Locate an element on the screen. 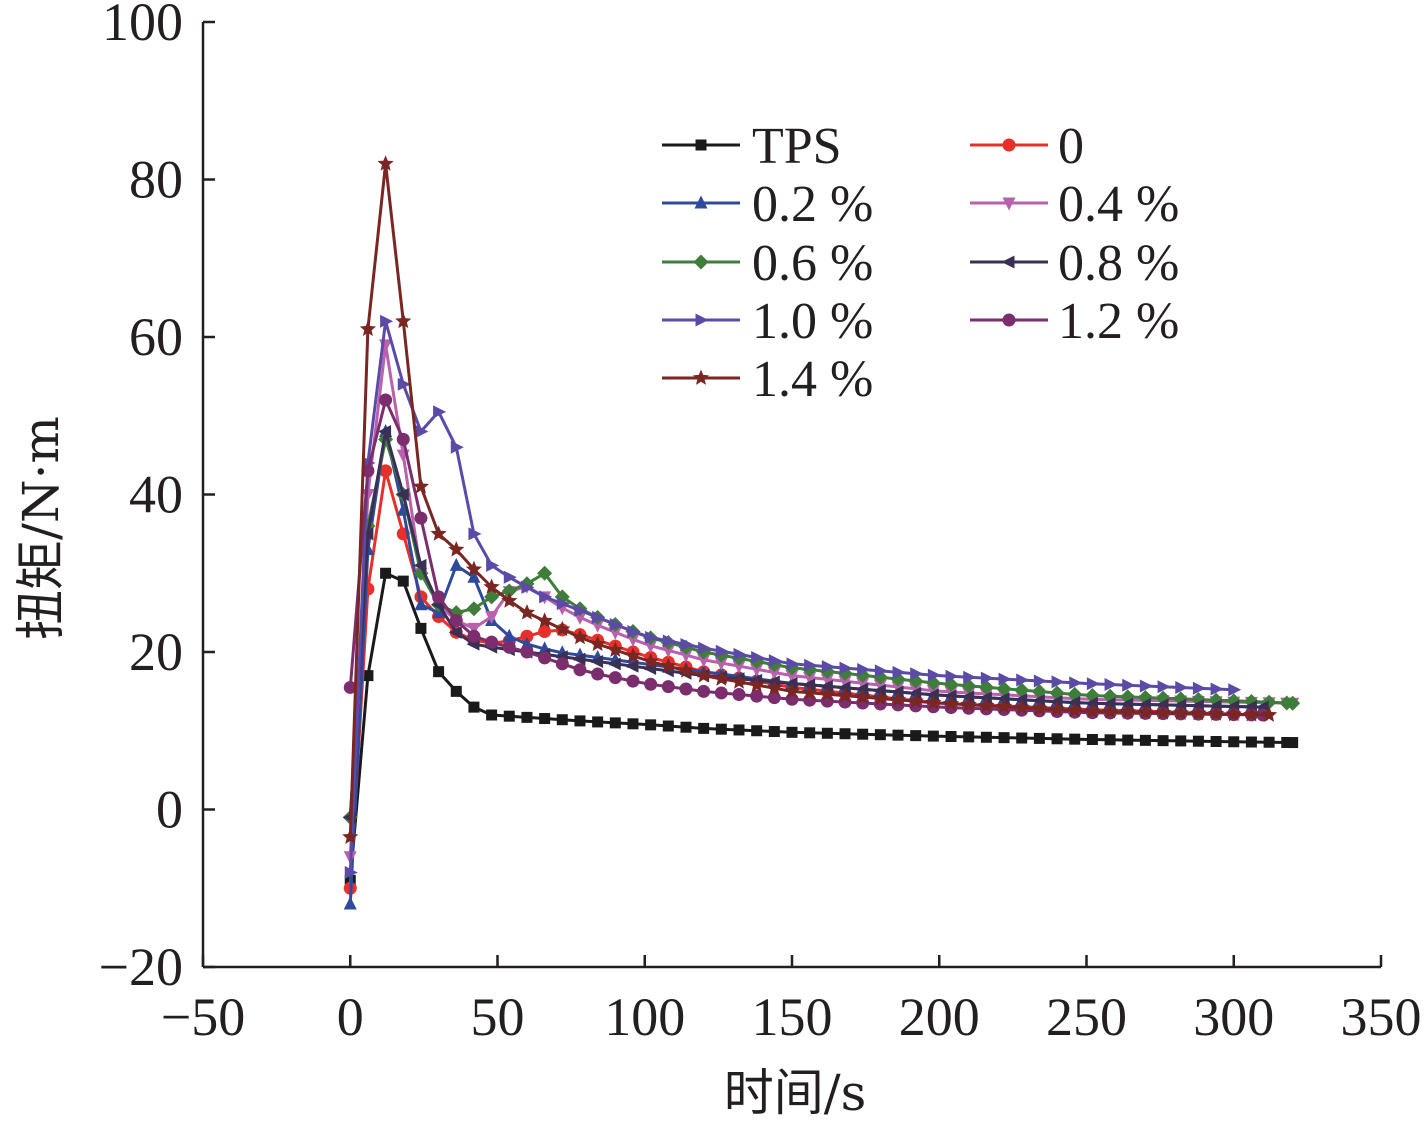 Image resolution: width=1427 pixels, height=1123 pixels. legend-item: 0.4 % is located at coordinates (1074, 204).